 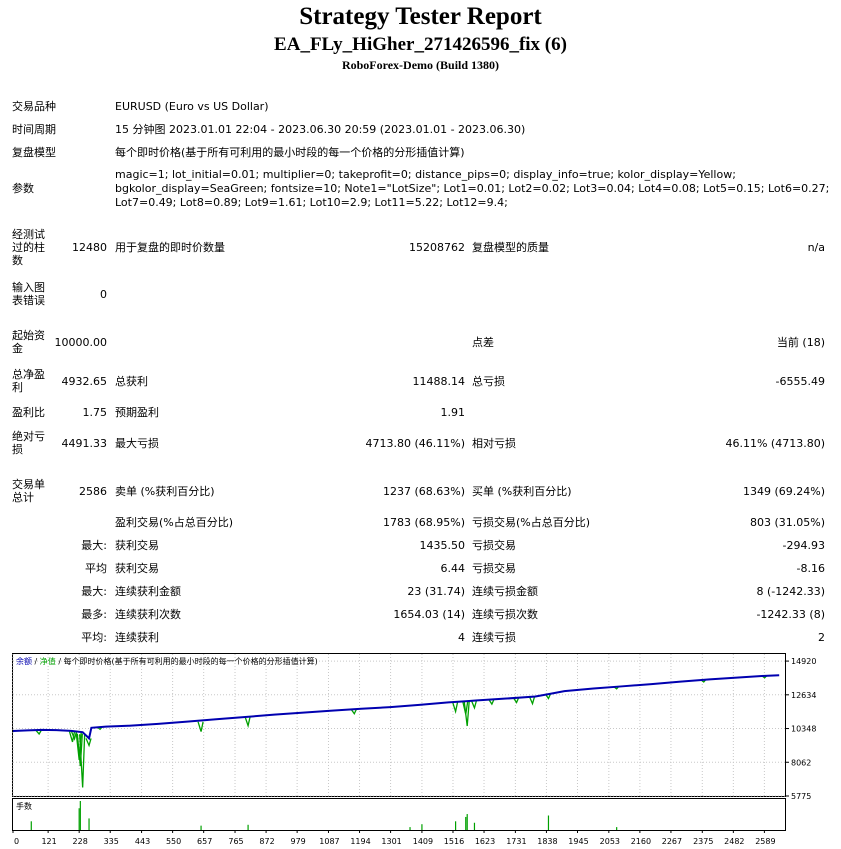 What do you see at coordinates (399, 814) in the screenshot?
I see `lots-plot-frame` at bounding box center [399, 814].